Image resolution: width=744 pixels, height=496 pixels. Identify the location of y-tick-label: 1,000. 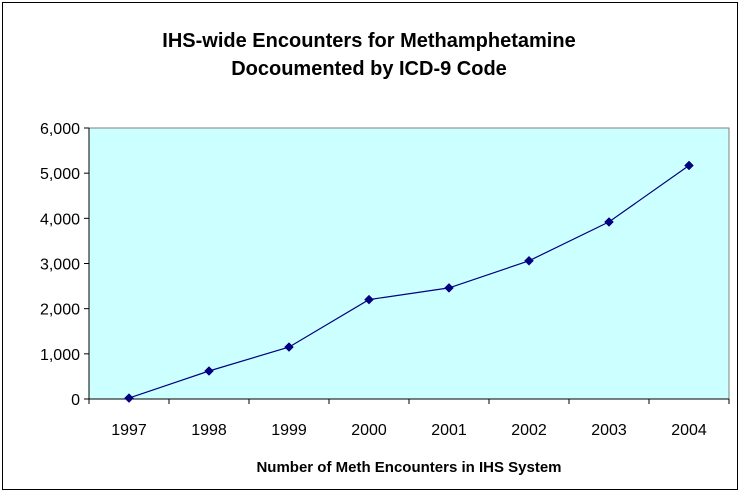
(60, 355).